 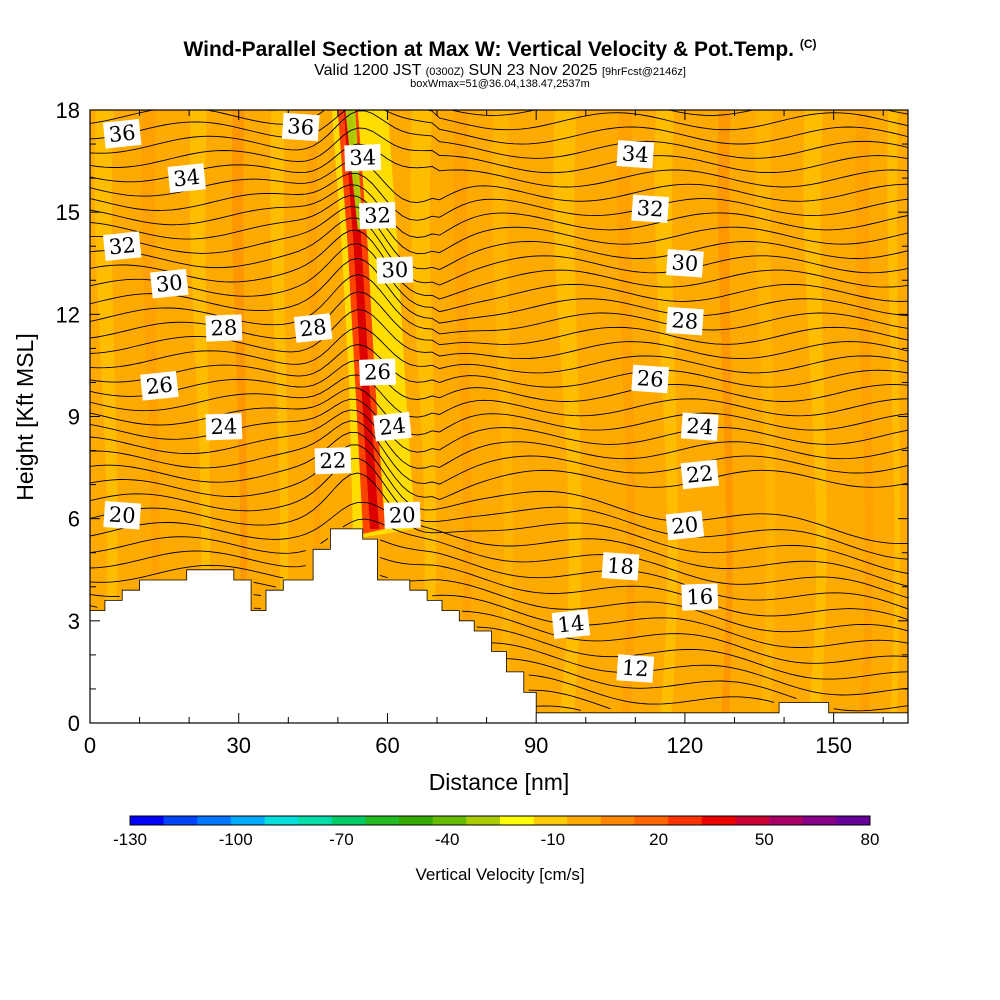 I want to click on contour-label-text: 12, so click(x=635, y=669).